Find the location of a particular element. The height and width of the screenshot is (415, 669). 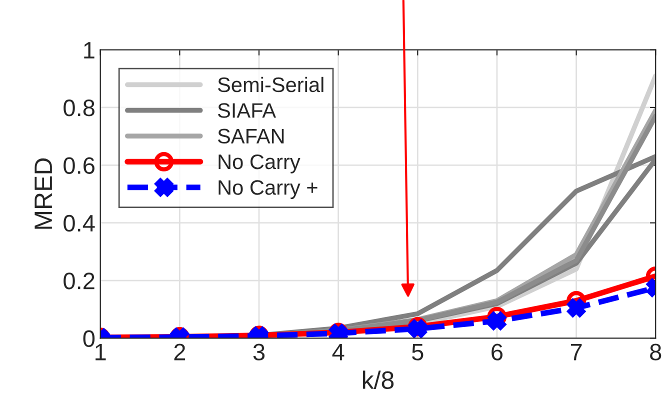

y-tick-label: 0.2 is located at coordinates (79, 281).